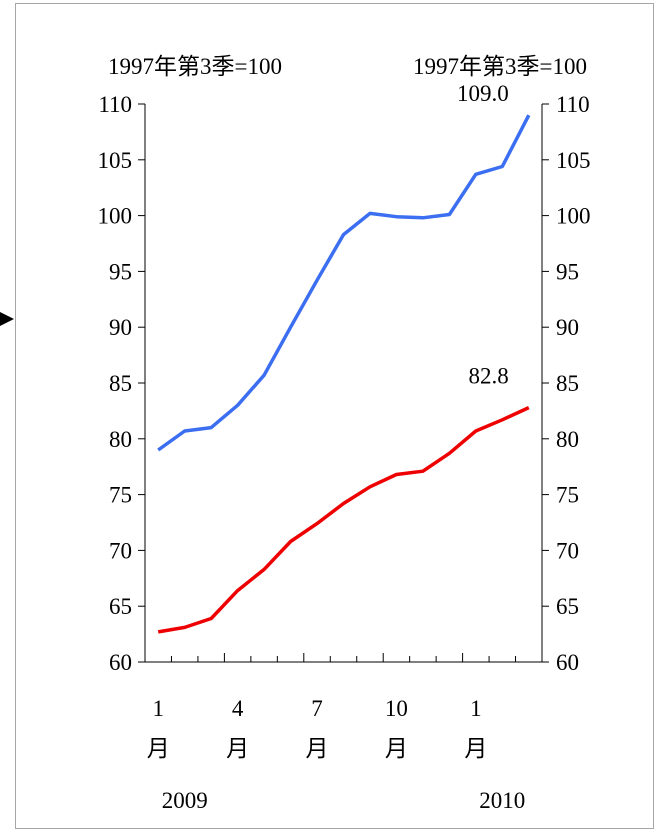 This screenshot has height=832, width=657. Describe the element at coordinates (120, 327) in the screenshot. I see `left-y-tick-label: 90` at that location.